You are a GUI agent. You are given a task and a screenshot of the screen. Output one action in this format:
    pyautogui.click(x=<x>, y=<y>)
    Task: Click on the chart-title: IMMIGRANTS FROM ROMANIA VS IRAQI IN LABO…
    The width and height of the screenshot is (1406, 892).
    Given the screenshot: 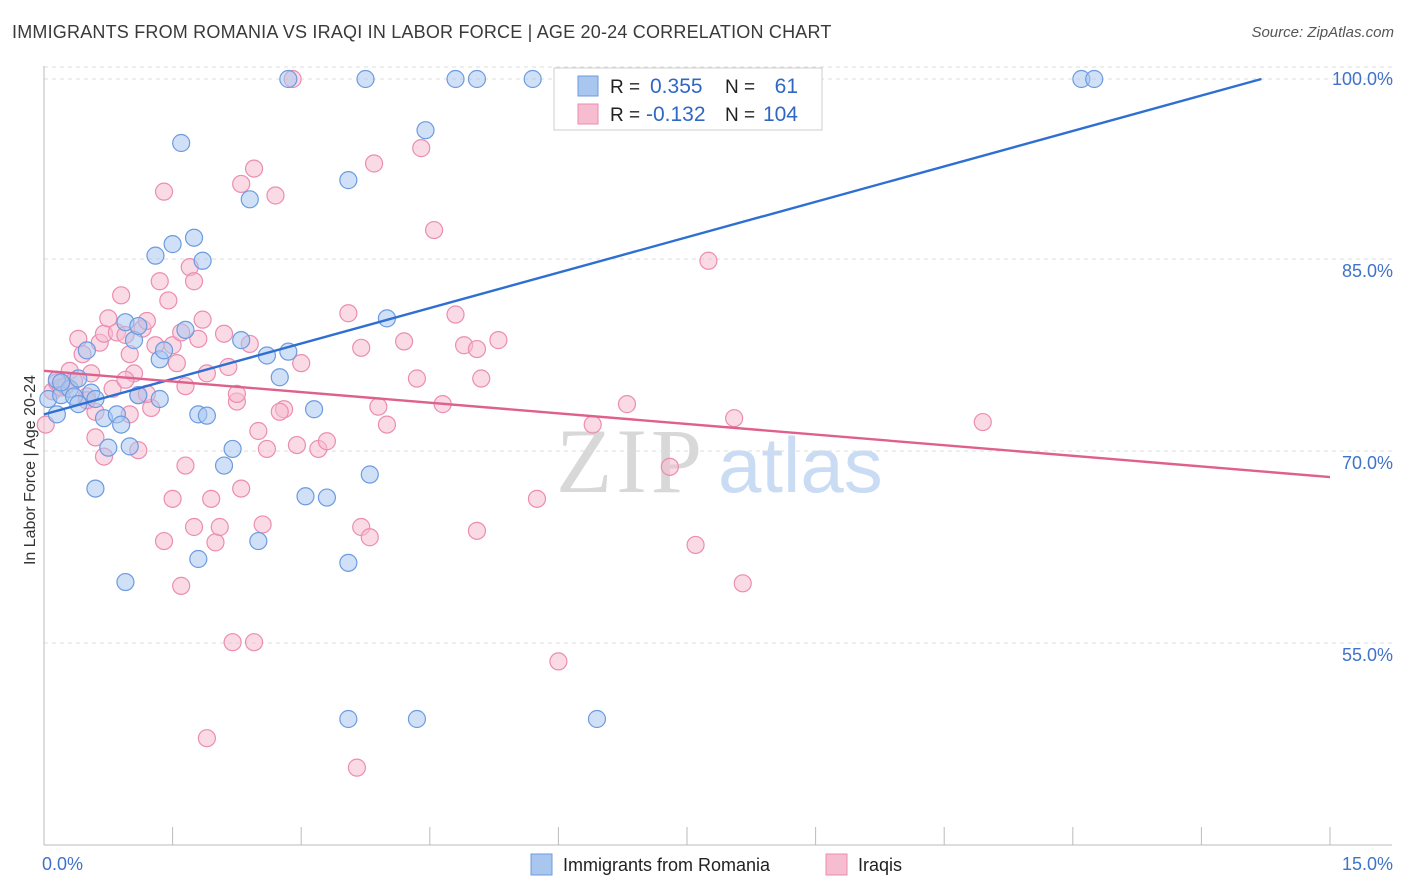 What is the action you would take?
    pyautogui.click(x=422, y=32)
    